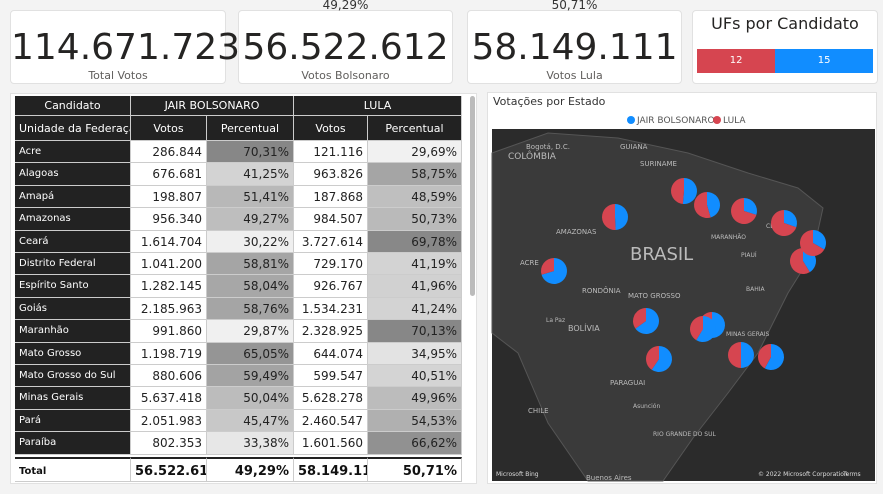 Image resolution: width=883 pixels, height=494 pixels. What do you see at coordinates (415, 197) in the screenshot?
I see `table-cell: 48,59%` at bounding box center [415, 197].